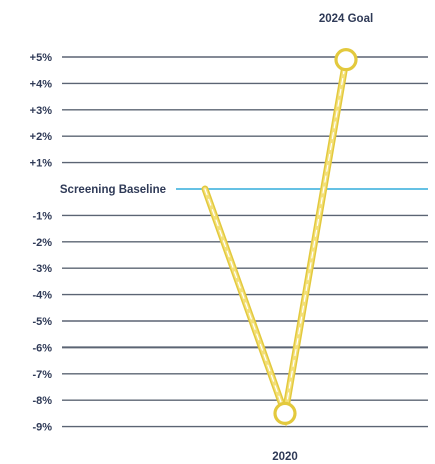 This screenshot has width=435, height=464. Describe the element at coordinates (42, 269) in the screenshot. I see `y-tick-label: -3%` at that location.